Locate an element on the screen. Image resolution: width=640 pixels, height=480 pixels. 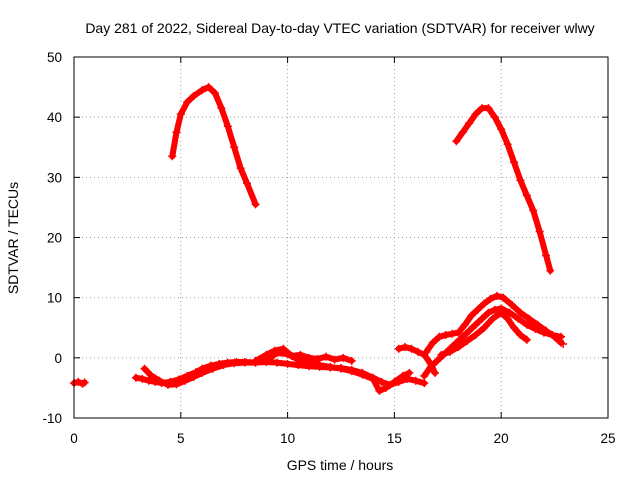
series-low-c is located at coordinates (303, 354).